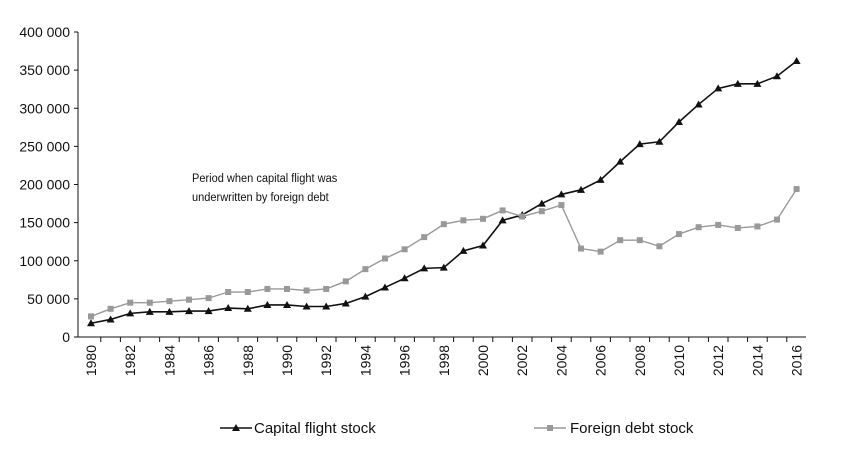 The height and width of the screenshot is (469, 845). What do you see at coordinates (44, 185) in the screenshot?
I see `y-tick-label: 200 000` at bounding box center [44, 185].